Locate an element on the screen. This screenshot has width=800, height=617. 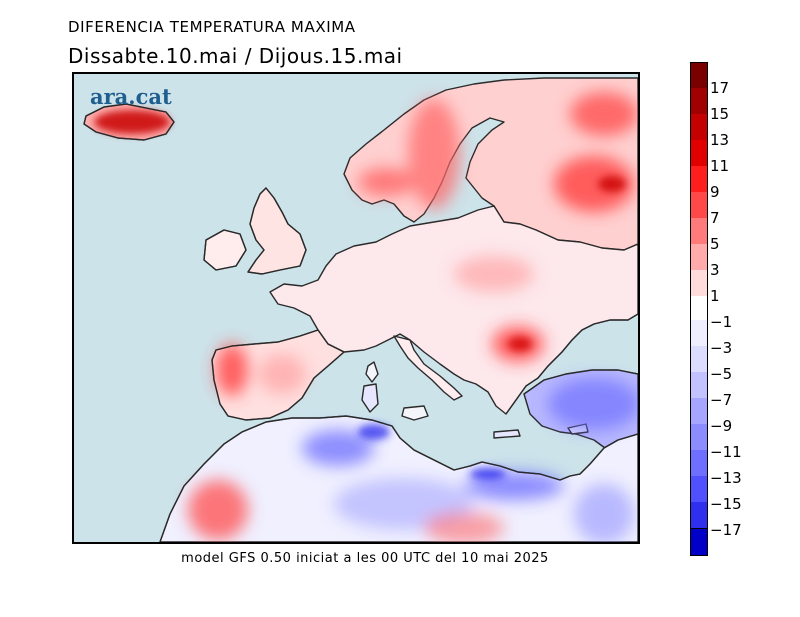
legend-label: 3 is located at coordinates (715, 270).